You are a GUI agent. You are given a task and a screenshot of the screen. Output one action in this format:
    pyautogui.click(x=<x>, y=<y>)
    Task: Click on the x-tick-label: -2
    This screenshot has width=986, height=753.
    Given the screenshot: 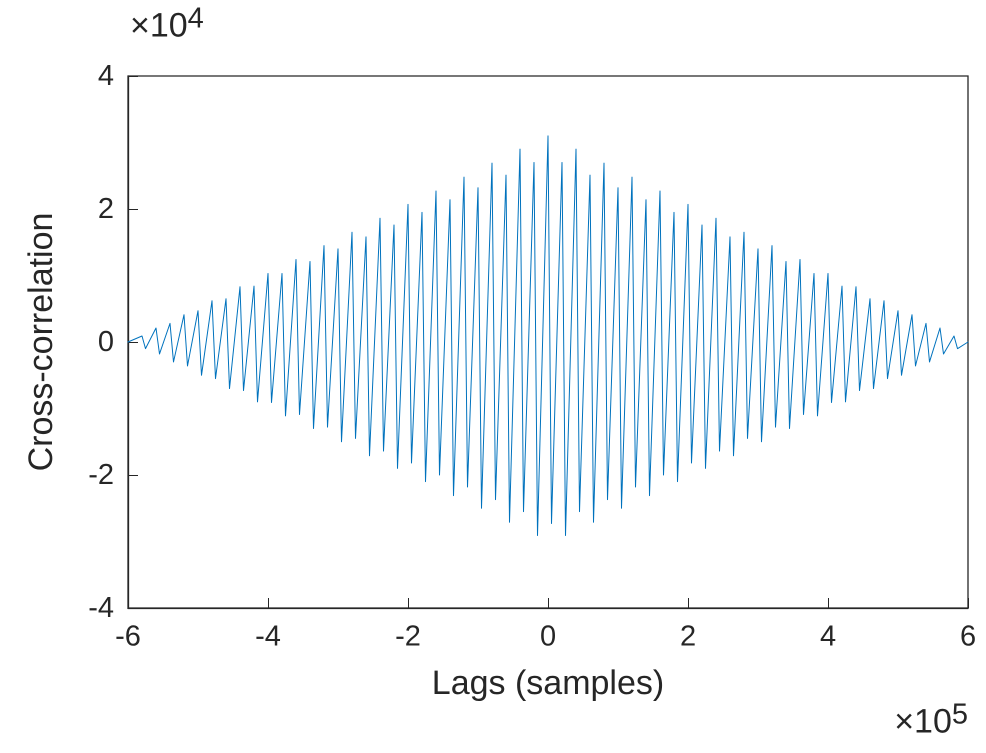 What is the action you would take?
    pyautogui.click(x=408, y=636)
    